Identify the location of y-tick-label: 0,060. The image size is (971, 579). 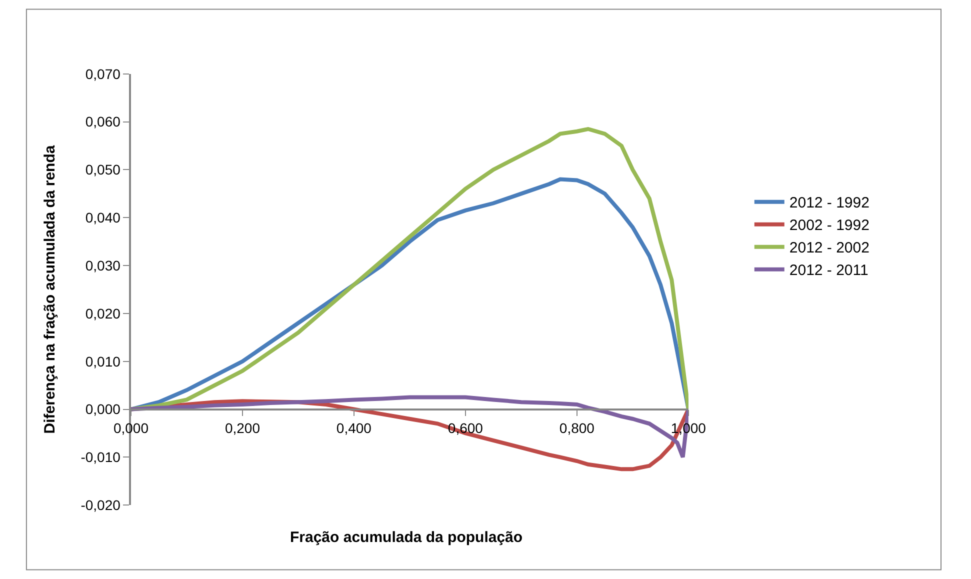
(103, 122).